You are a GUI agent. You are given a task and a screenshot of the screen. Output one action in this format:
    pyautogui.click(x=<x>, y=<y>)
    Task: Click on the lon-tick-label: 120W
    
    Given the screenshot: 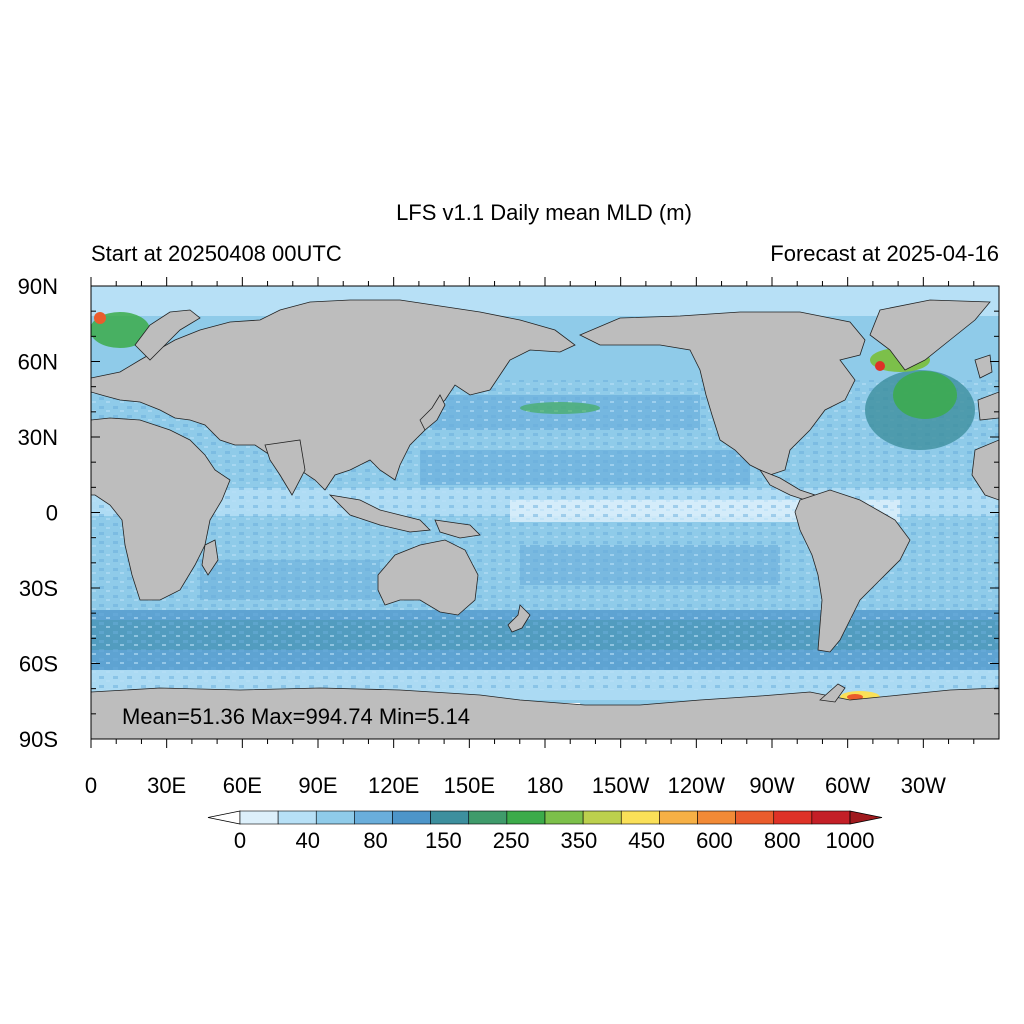 What is the action you would take?
    pyautogui.click(x=697, y=785)
    